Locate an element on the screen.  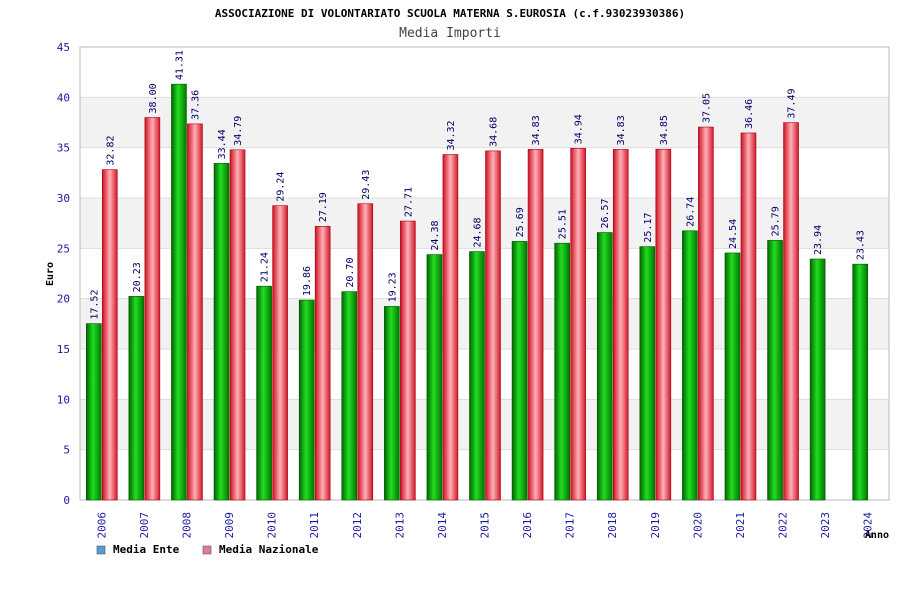
y-tick-label: 20 is located at coordinates (63, 299).